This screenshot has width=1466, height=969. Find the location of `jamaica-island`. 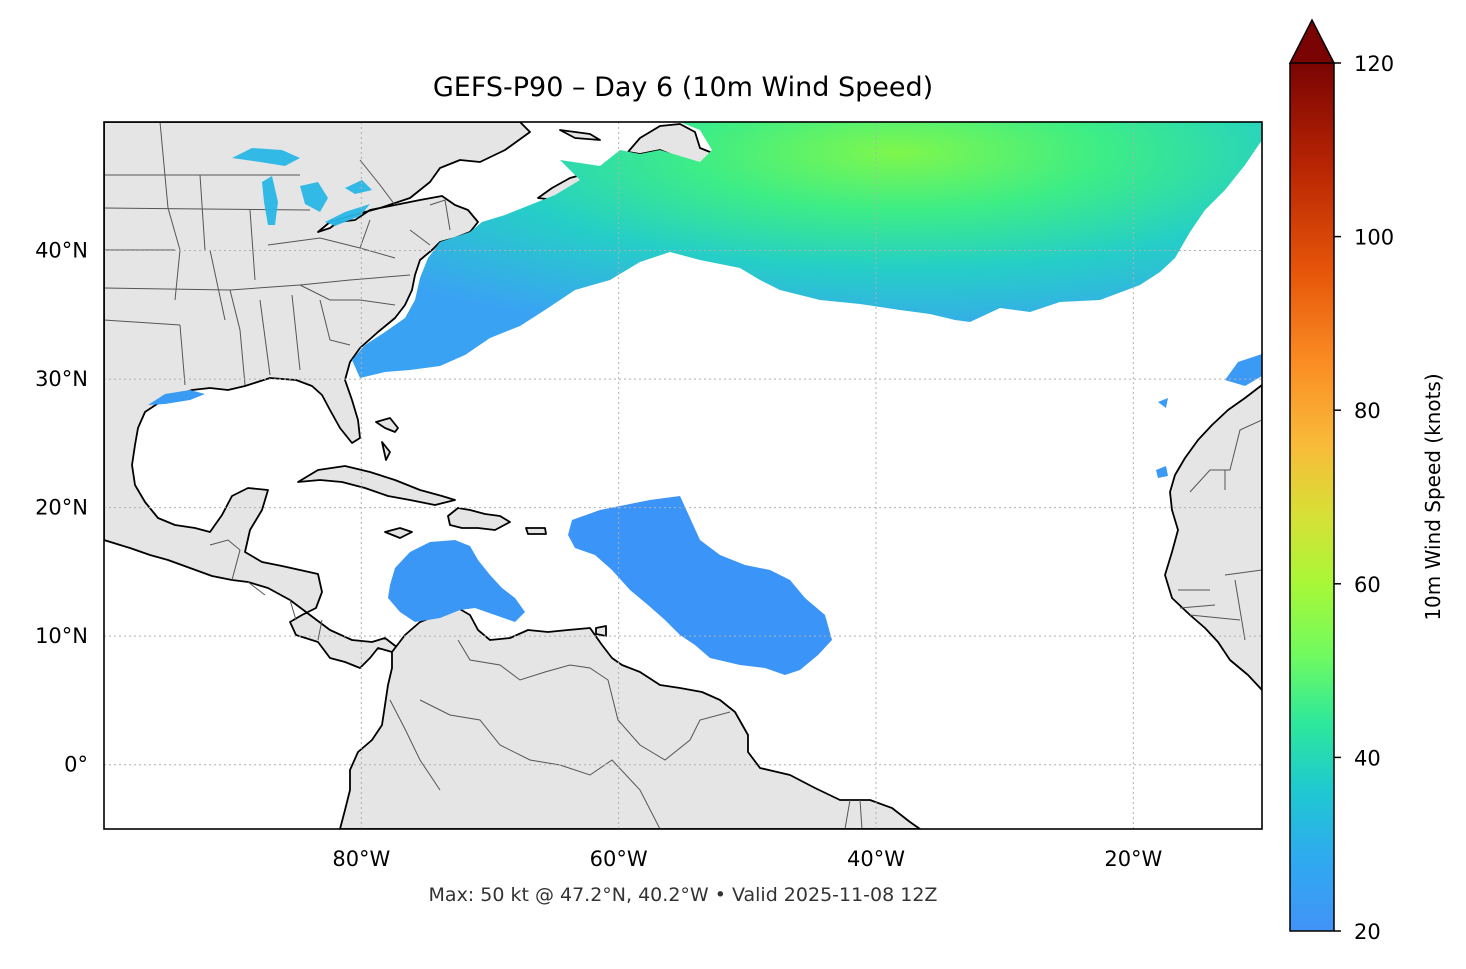

jamaica-island is located at coordinates (398, 533).